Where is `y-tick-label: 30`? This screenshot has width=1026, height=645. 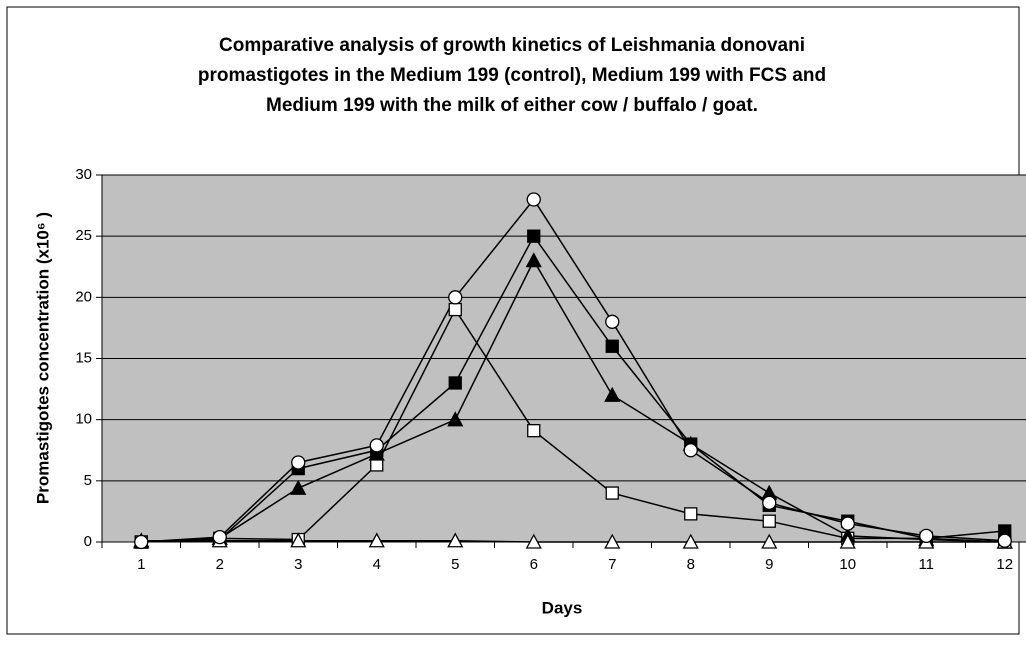
y-tick-label: 30 is located at coordinates (83, 174).